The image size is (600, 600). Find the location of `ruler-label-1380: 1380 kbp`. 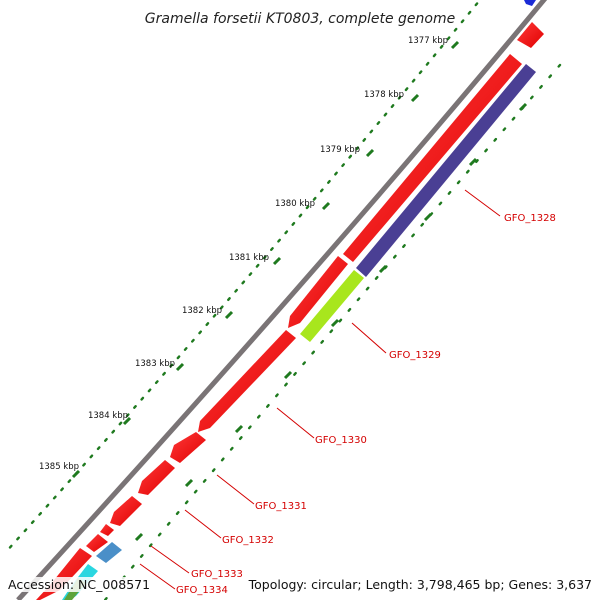

ruler-label-1380: 1380 kbp is located at coordinates (295, 204).